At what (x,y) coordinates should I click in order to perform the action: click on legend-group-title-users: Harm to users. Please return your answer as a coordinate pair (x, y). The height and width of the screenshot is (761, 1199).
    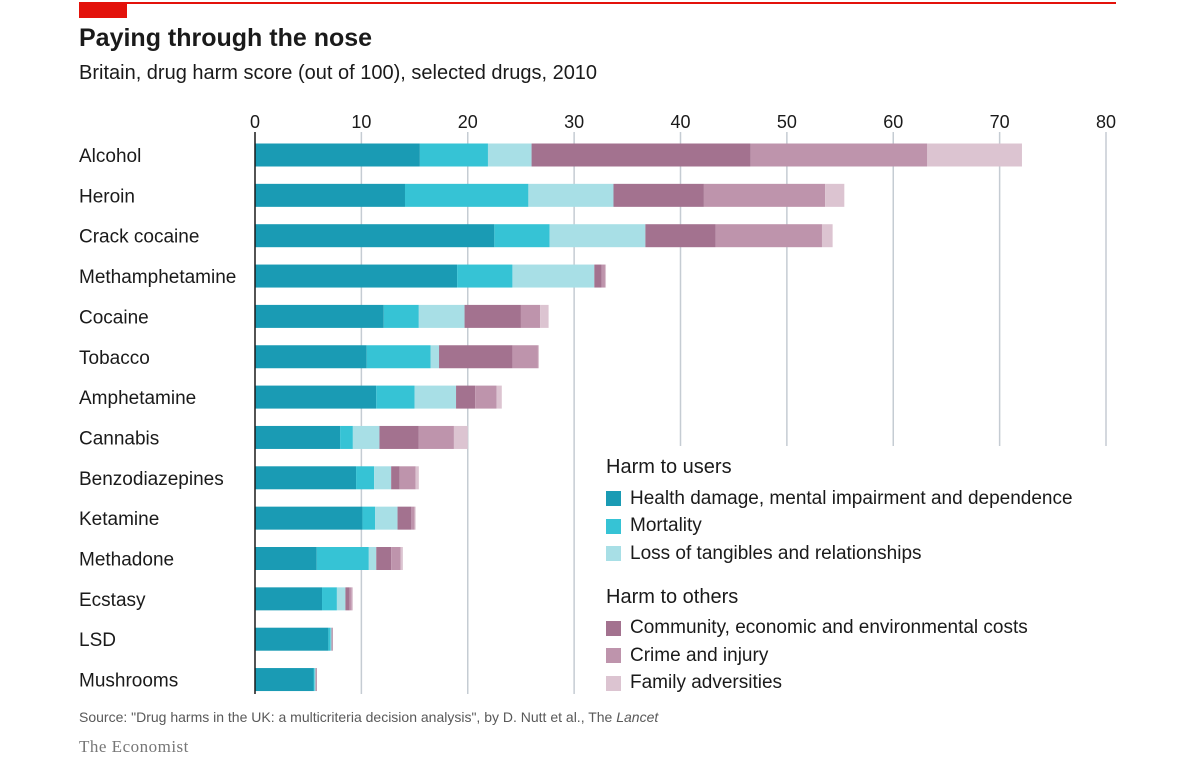
    Looking at the image, I should click on (669, 467).